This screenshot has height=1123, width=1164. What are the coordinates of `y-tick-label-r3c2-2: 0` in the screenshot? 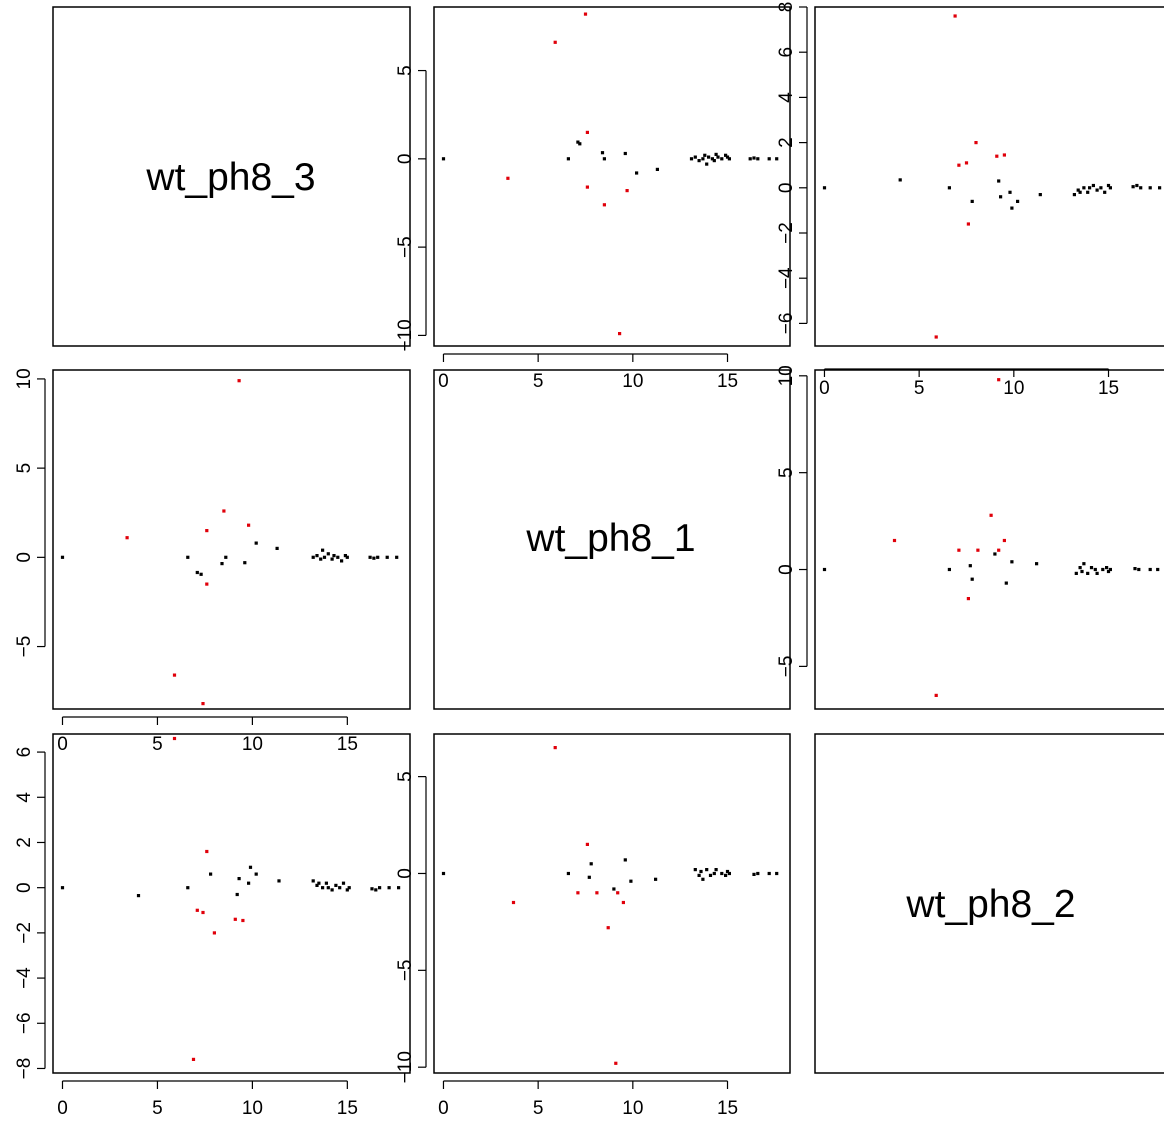 It's located at (405, 873).